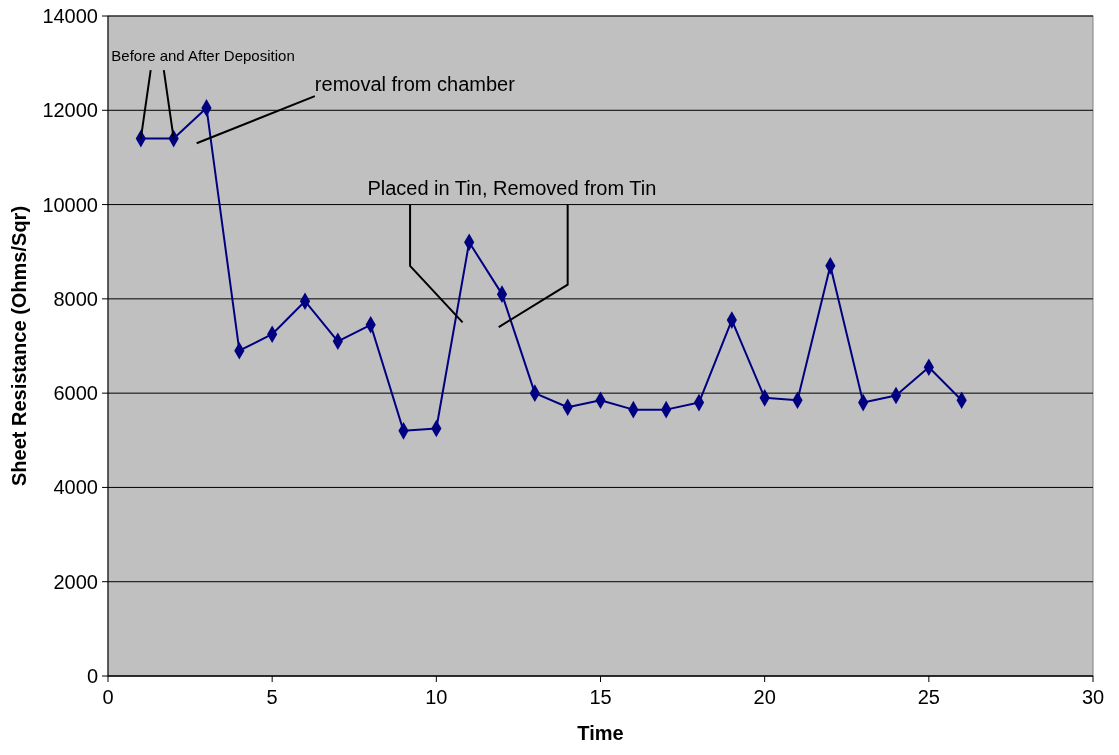  Describe the element at coordinates (764, 697) in the screenshot. I see `x-tick-label: 20` at that location.